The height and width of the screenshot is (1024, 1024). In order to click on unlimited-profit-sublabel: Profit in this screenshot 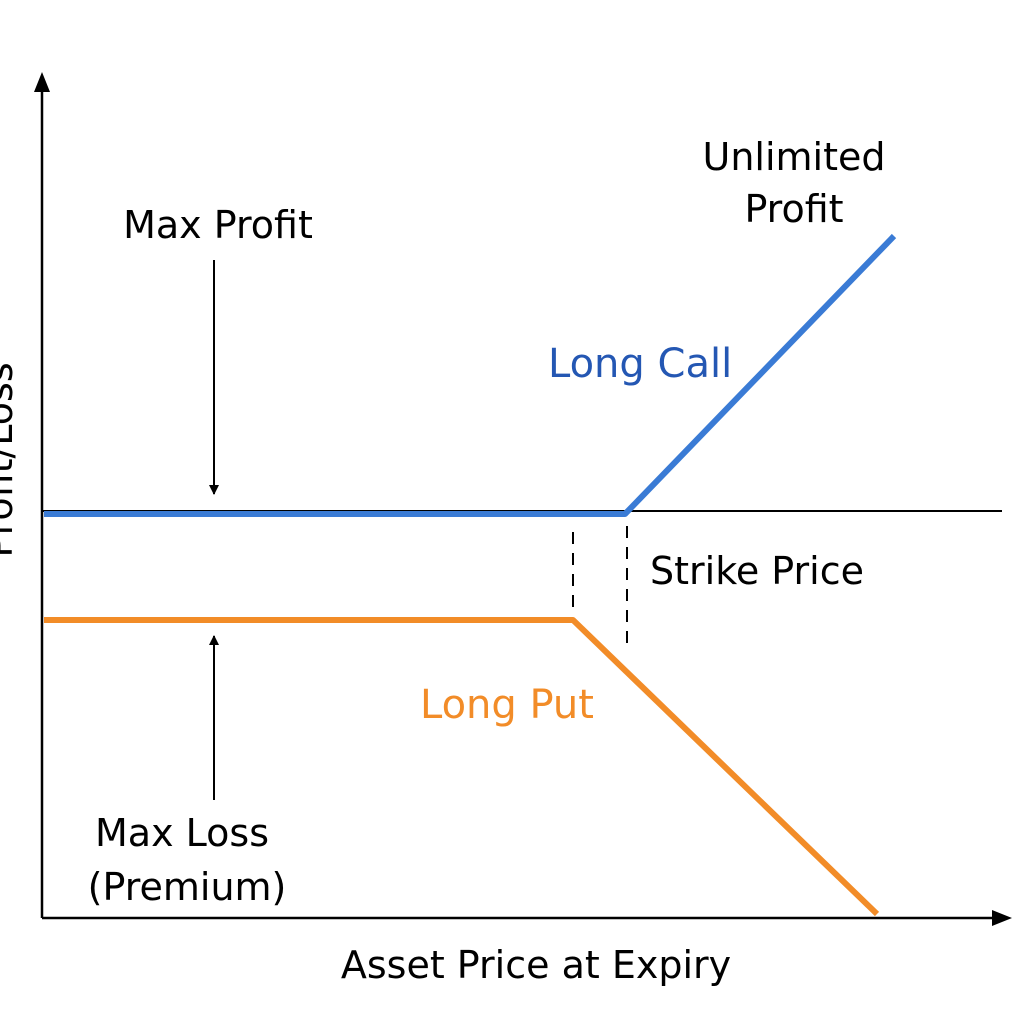, I will do `click(793, 209)`.